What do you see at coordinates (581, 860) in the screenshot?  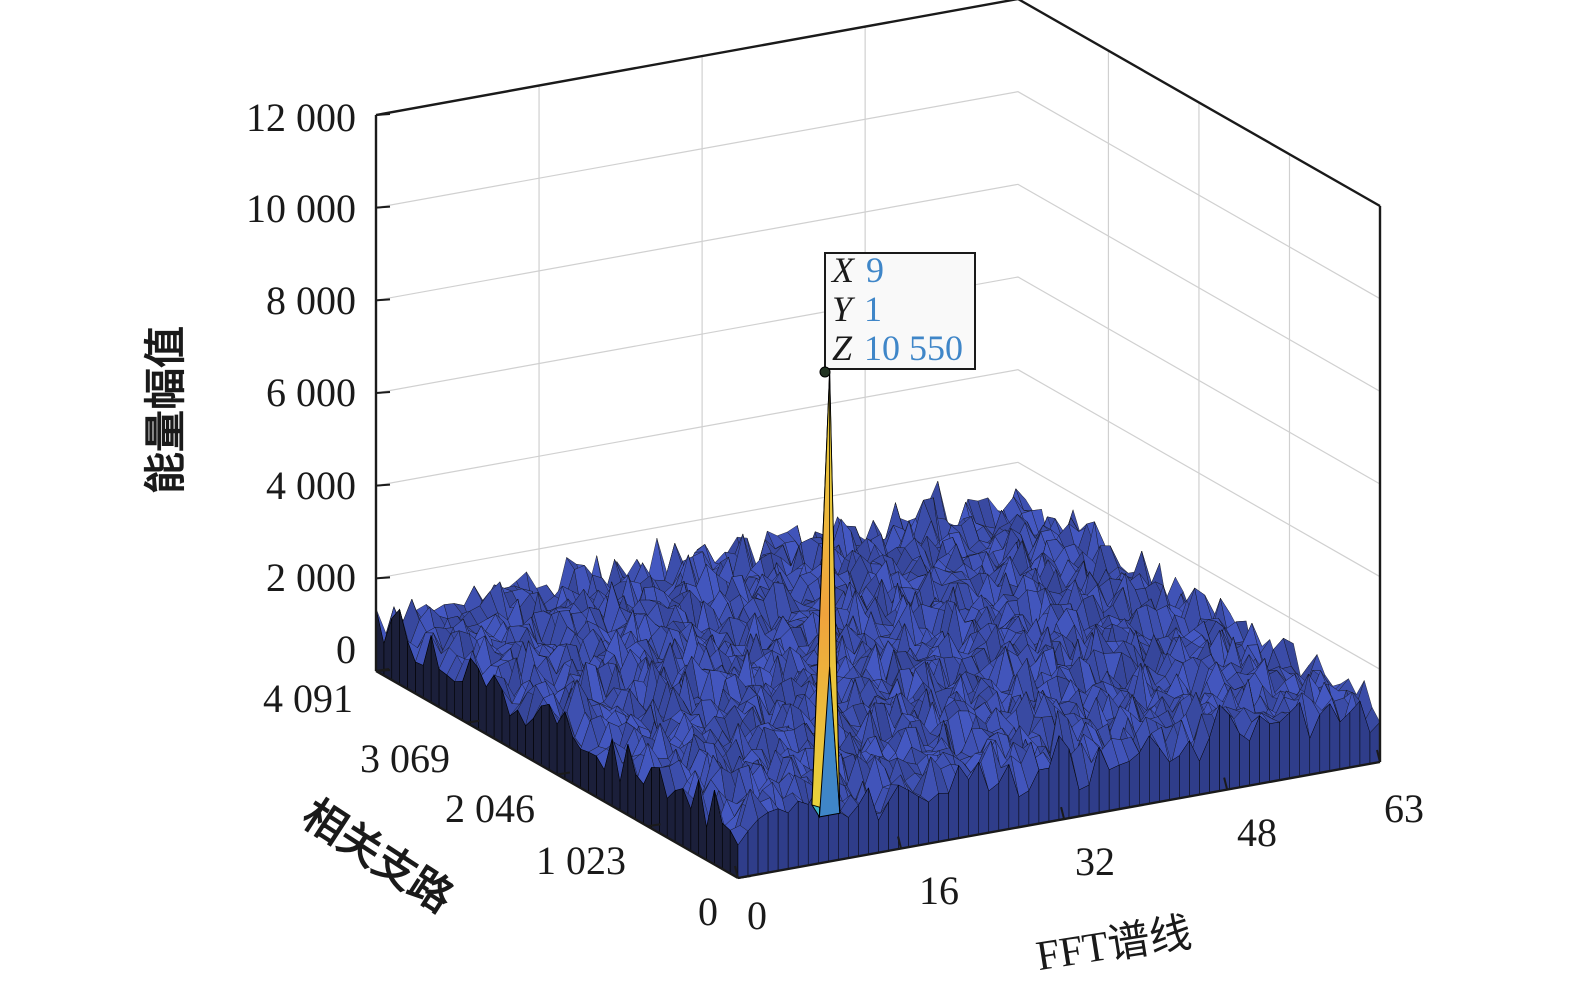 I see `y-tick-label: 1 023` at bounding box center [581, 860].